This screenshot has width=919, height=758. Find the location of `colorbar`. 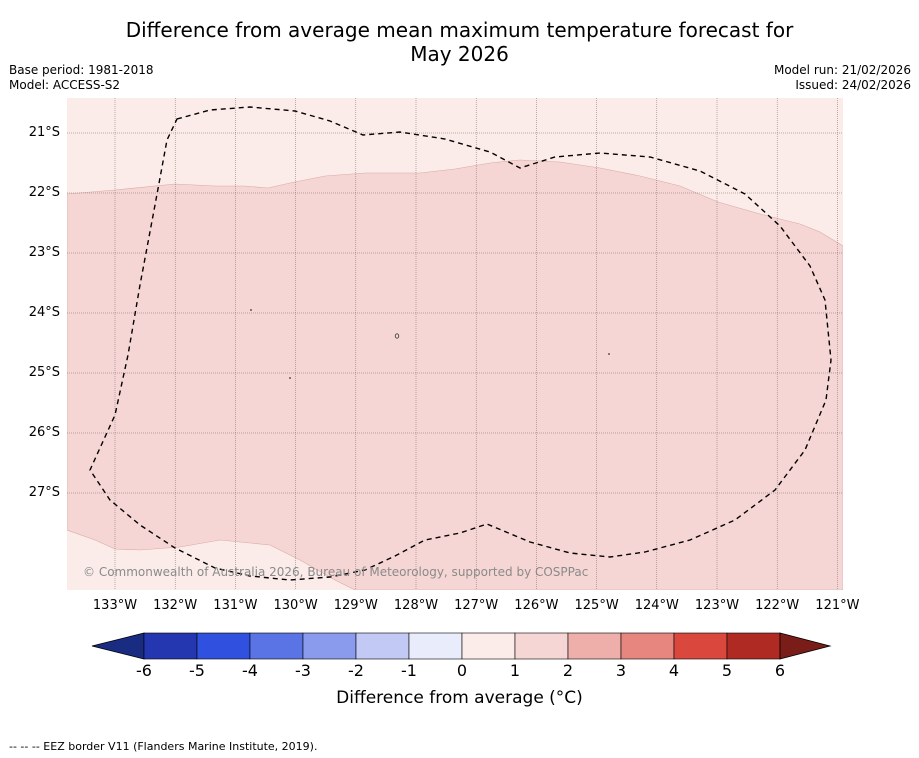

colorbar is located at coordinates (461, 646).